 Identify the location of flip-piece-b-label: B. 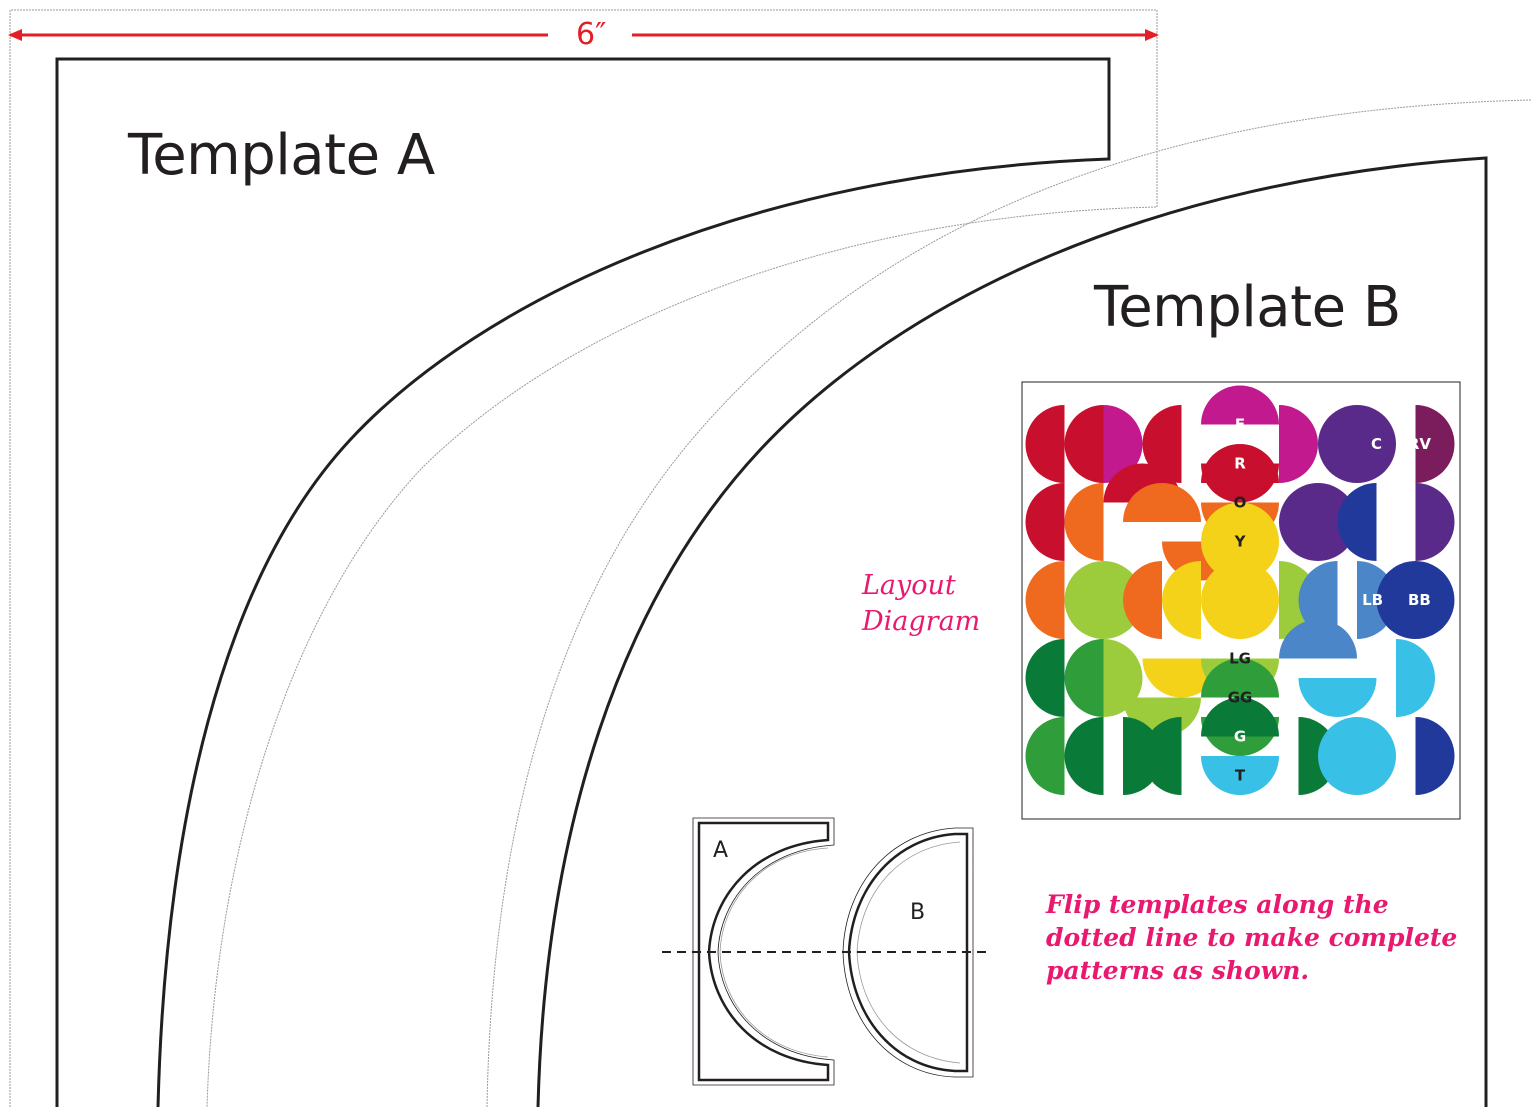
(918, 912).